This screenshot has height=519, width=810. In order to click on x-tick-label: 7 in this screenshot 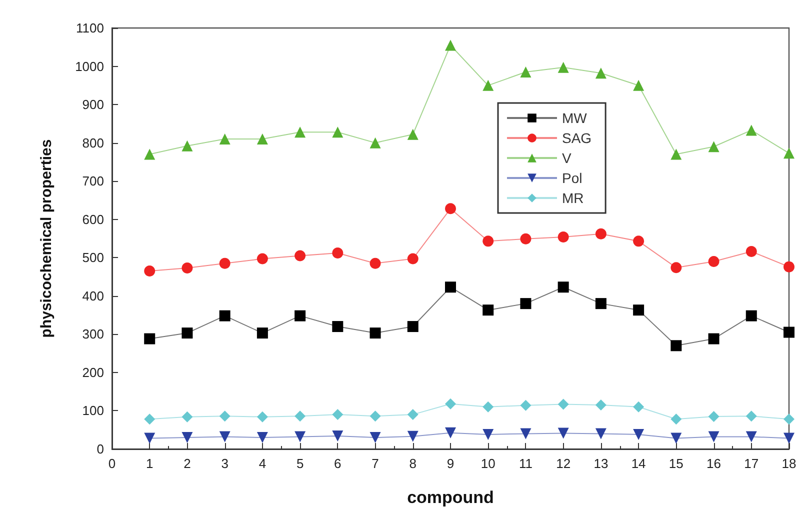, I will do `click(375, 463)`.